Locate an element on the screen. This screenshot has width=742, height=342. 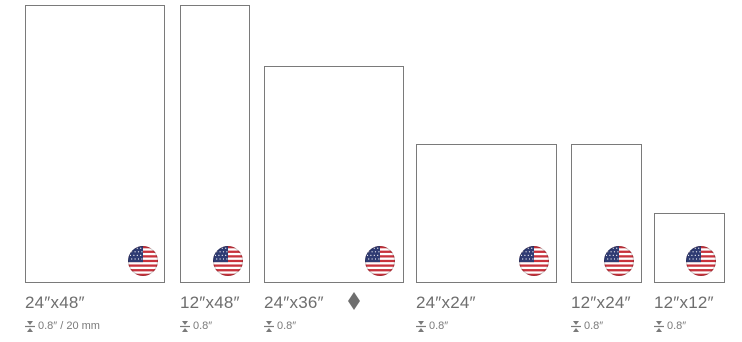
panel-12x48 is located at coordinates (215, 144).